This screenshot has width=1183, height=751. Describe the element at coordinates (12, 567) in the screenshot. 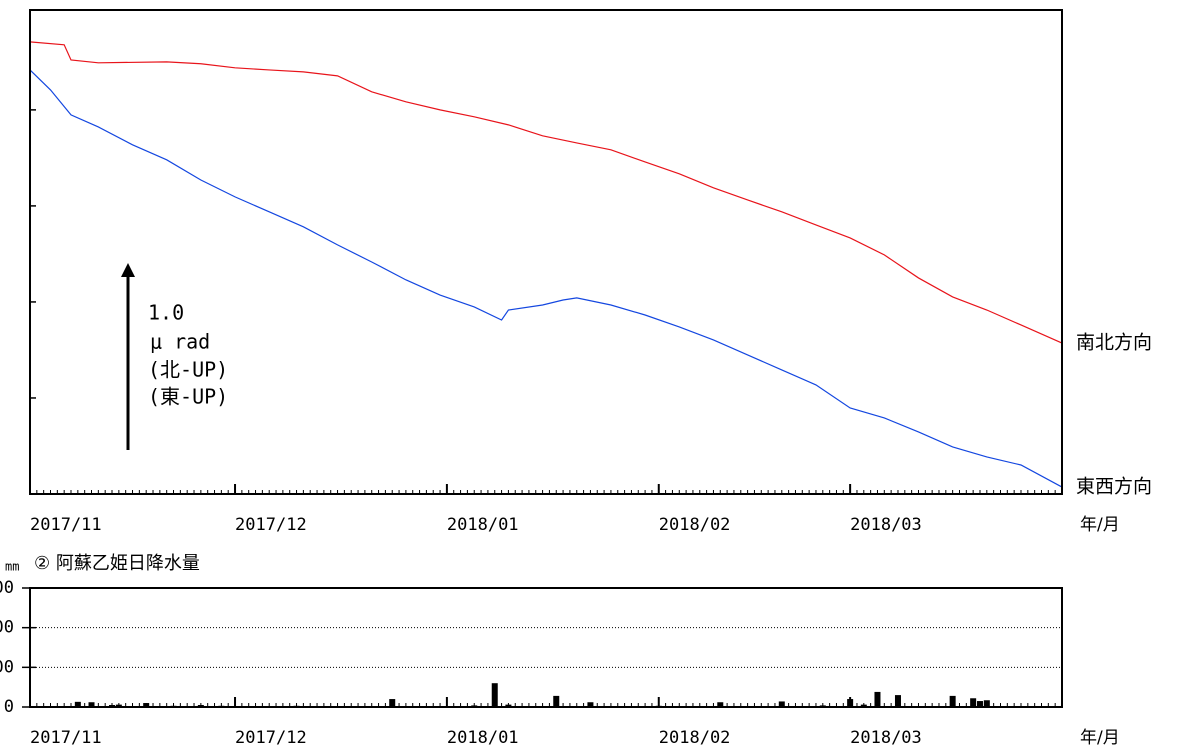

I see `y-axis-label: mm` at that location.